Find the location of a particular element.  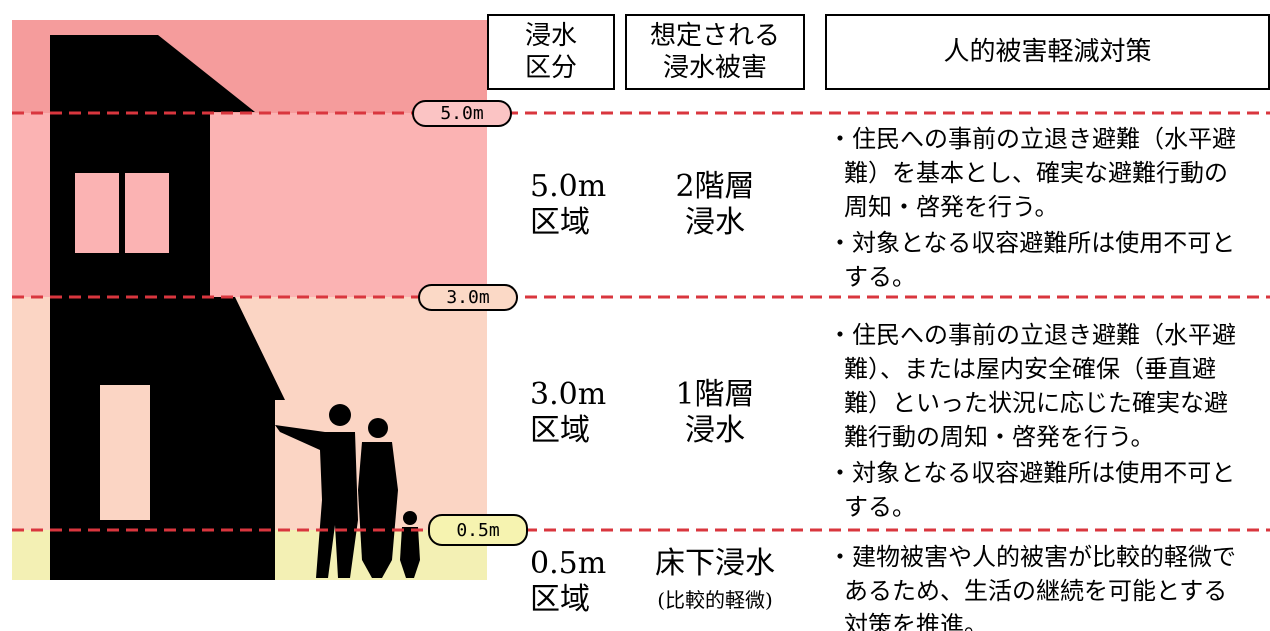

line-text: 3.0m is located at coordinates (568, 394).